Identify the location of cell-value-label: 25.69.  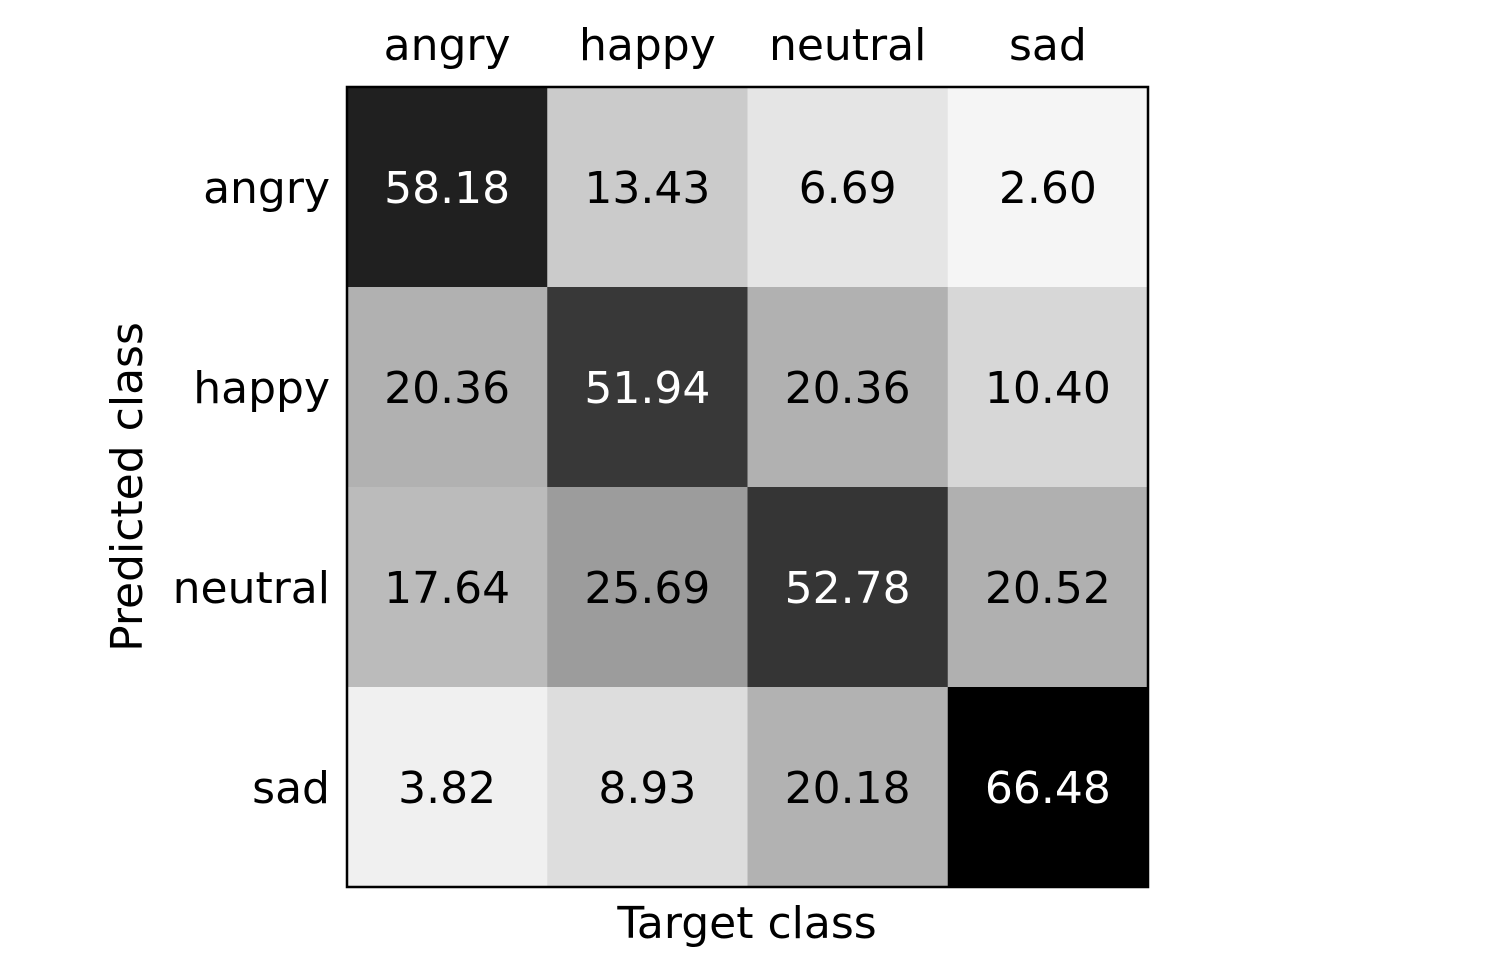
(647, 588).